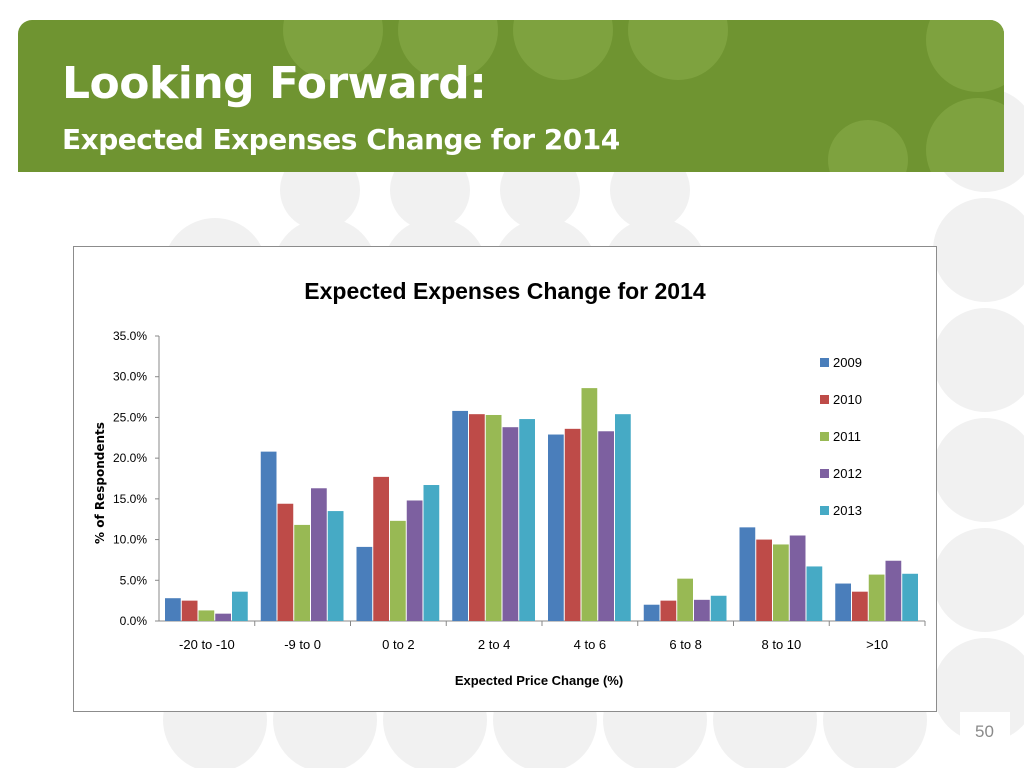  Describe the element at coordinates (847, 362) in the screenshot. I see `legend-label-2009: 2009` at that location.